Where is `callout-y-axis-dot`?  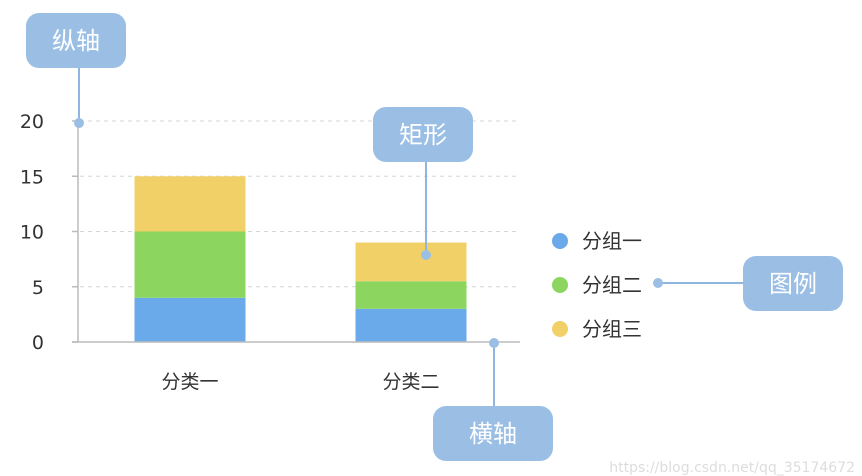 callout-y-axis-dot is located at coordinates (79, 123).